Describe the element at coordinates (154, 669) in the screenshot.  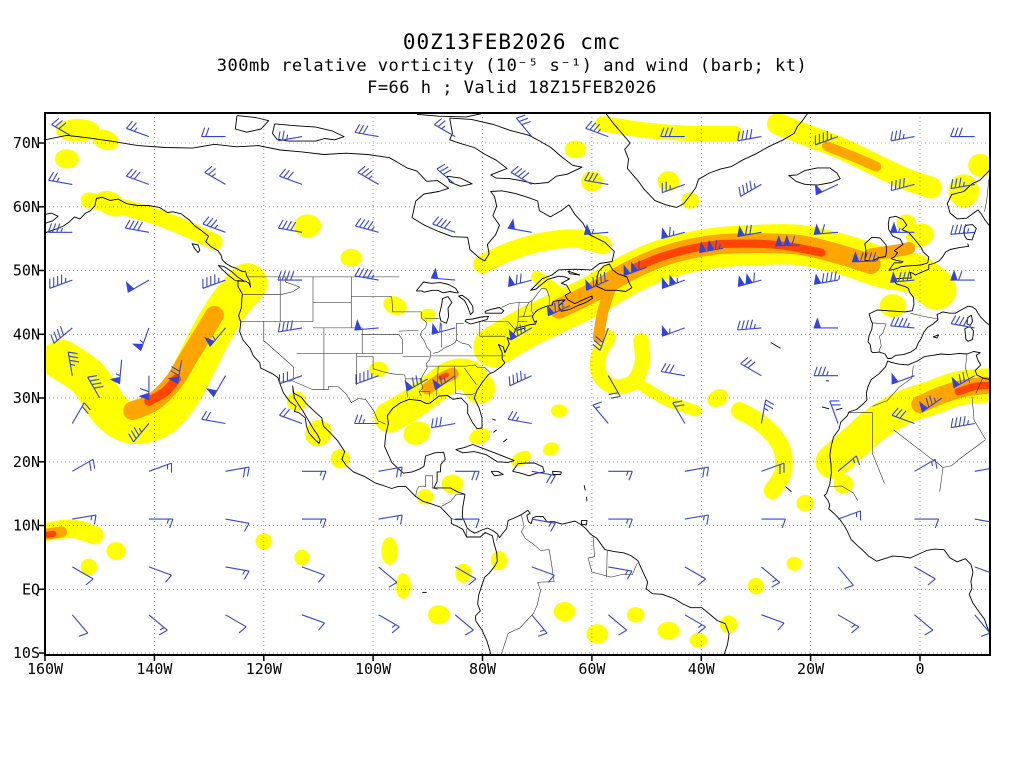
I see `lon-axis-label: 140W` at that location.